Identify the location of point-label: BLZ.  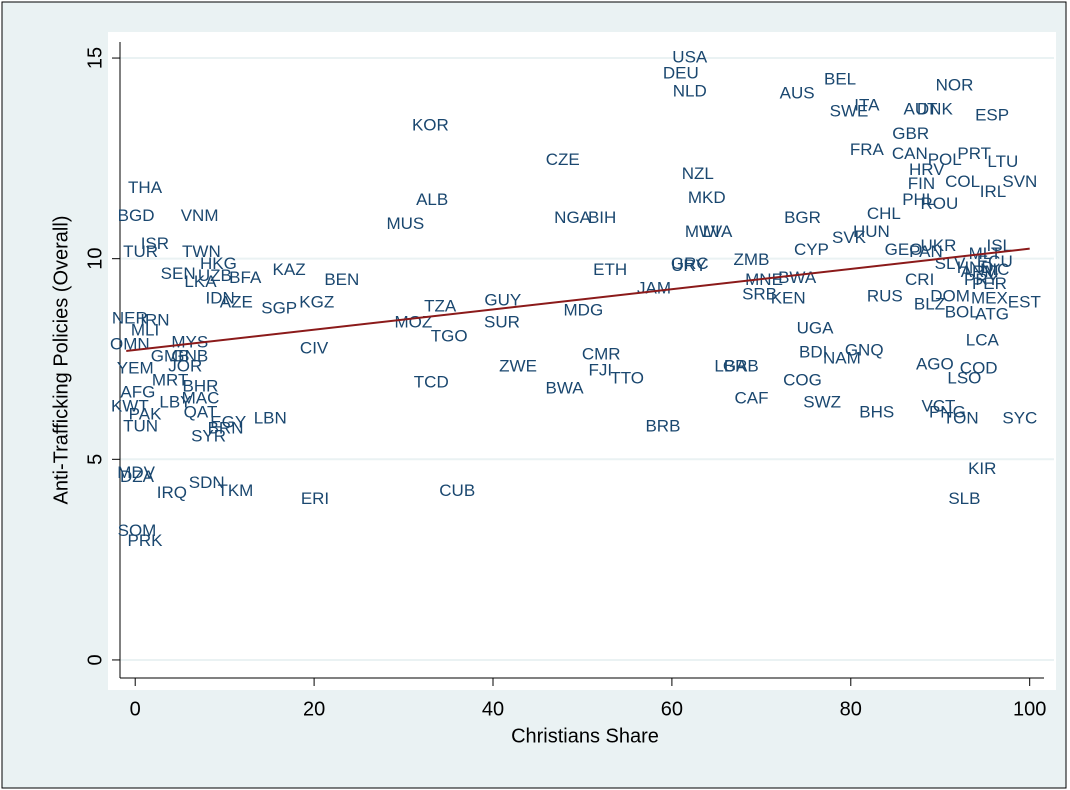
(929, 303).